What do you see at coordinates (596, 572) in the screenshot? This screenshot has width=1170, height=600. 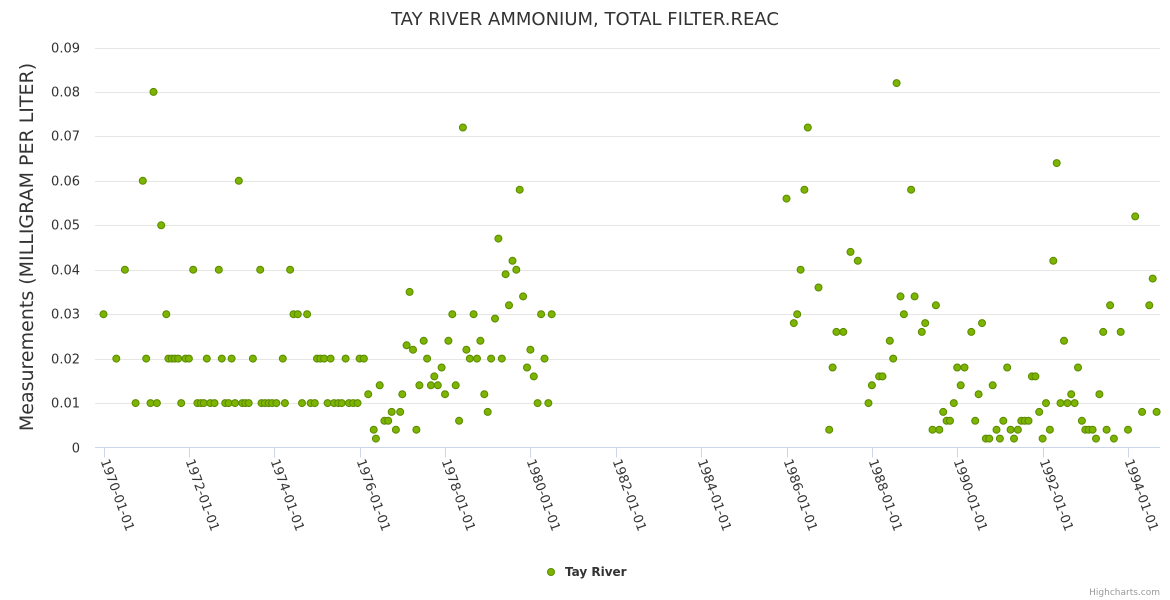 I see `legend-label-tay-river: Tay River` at bounding box center [596, 572].